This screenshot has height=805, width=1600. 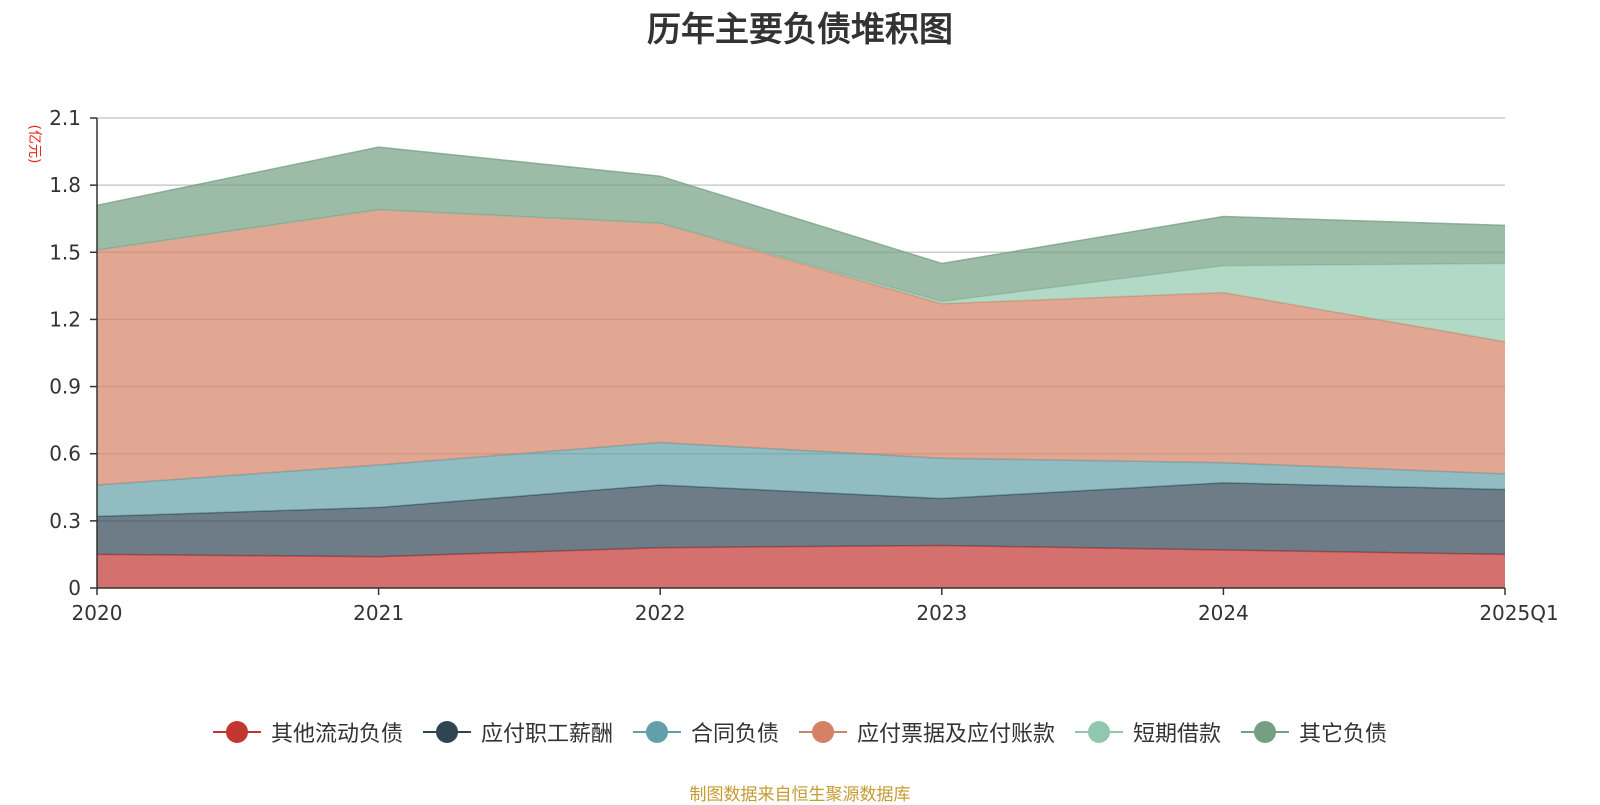 I want to click on x-tick-label: 2024, so click(x=1223, y=613).